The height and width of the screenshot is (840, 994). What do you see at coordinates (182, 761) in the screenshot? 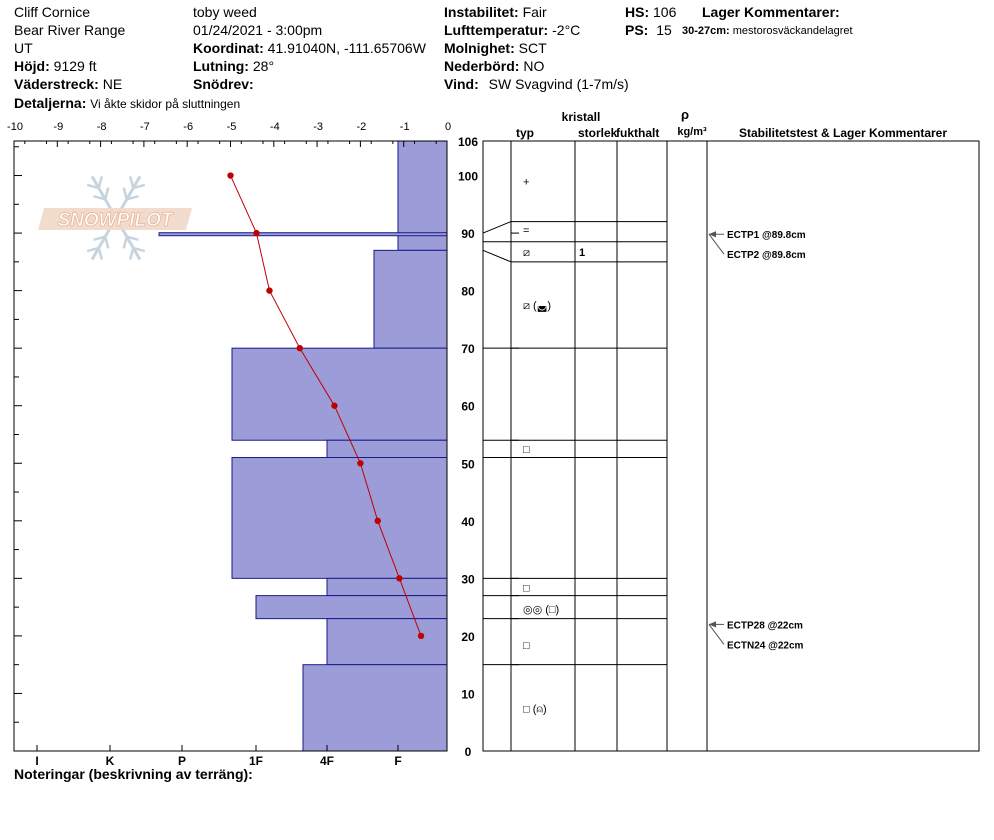
I see `hardness-label: P` at bounding box center [182, 761].